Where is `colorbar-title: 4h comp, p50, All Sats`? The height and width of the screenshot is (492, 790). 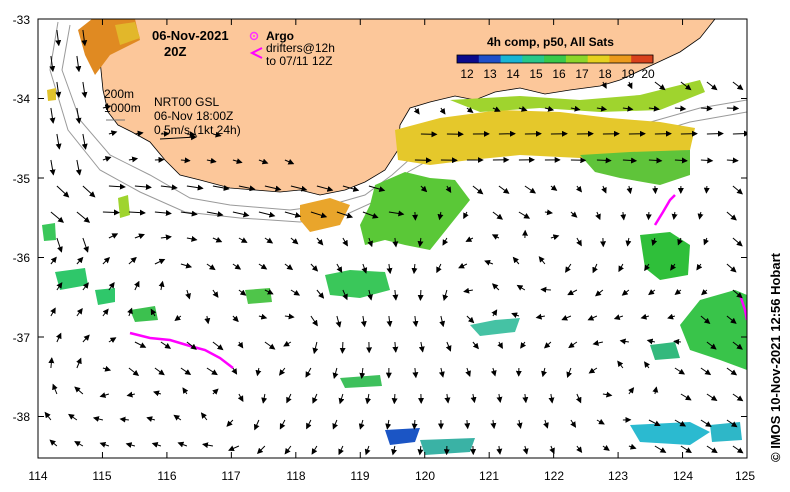
colorbar-title: 4h comp, p50, All Sats is located at coordinates (550, 42).